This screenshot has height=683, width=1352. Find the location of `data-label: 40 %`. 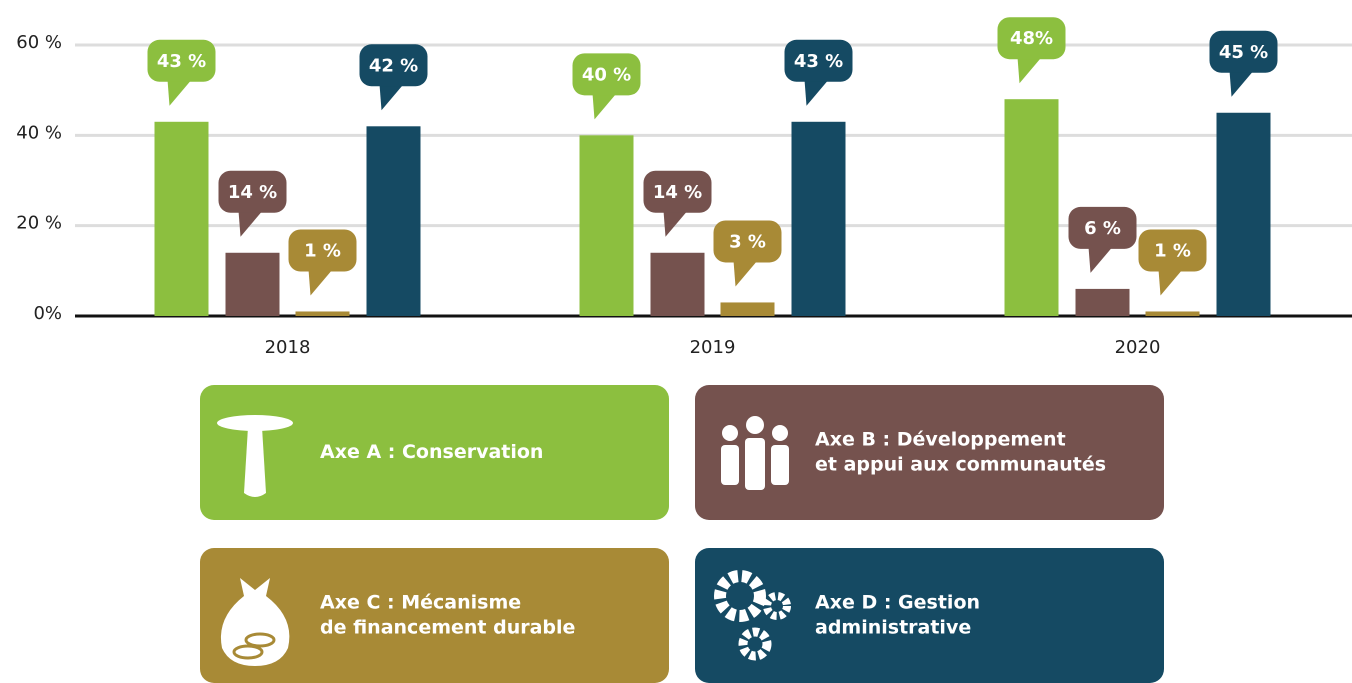

data-label: 40 % is located at coordinates (606, 74).